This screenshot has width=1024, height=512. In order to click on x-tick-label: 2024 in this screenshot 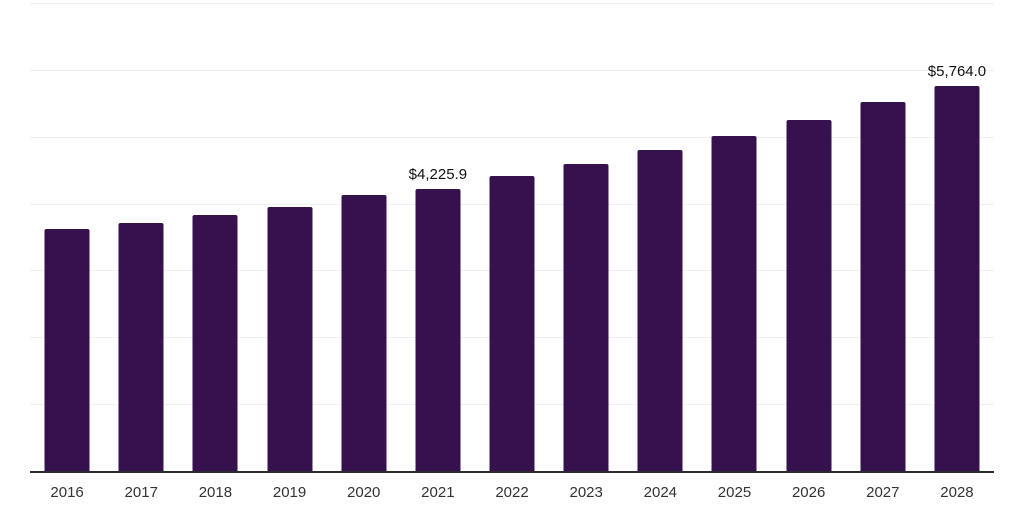, I will do `click(660, 492)`.